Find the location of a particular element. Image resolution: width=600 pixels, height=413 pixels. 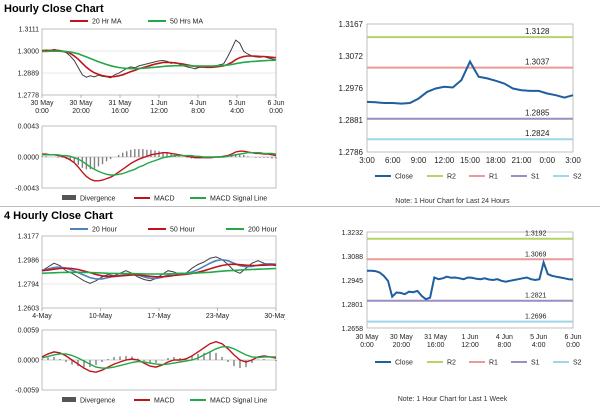

weekly-pivot-level-label-r1: 1.3069 is located at coordinates (536, 254).